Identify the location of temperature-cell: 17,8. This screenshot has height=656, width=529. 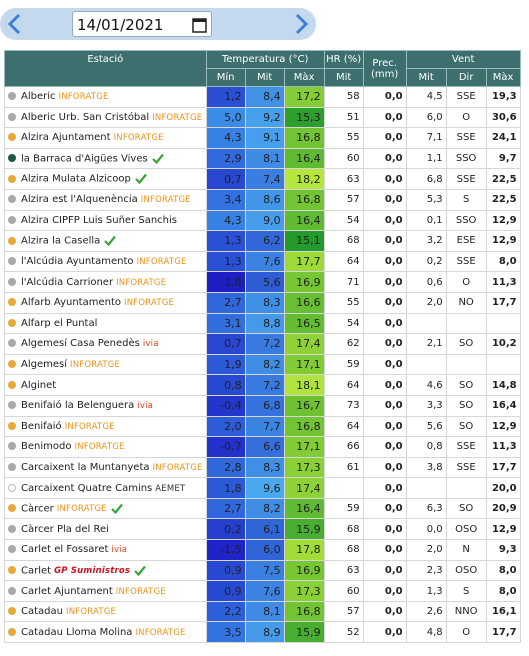
(304, 550).